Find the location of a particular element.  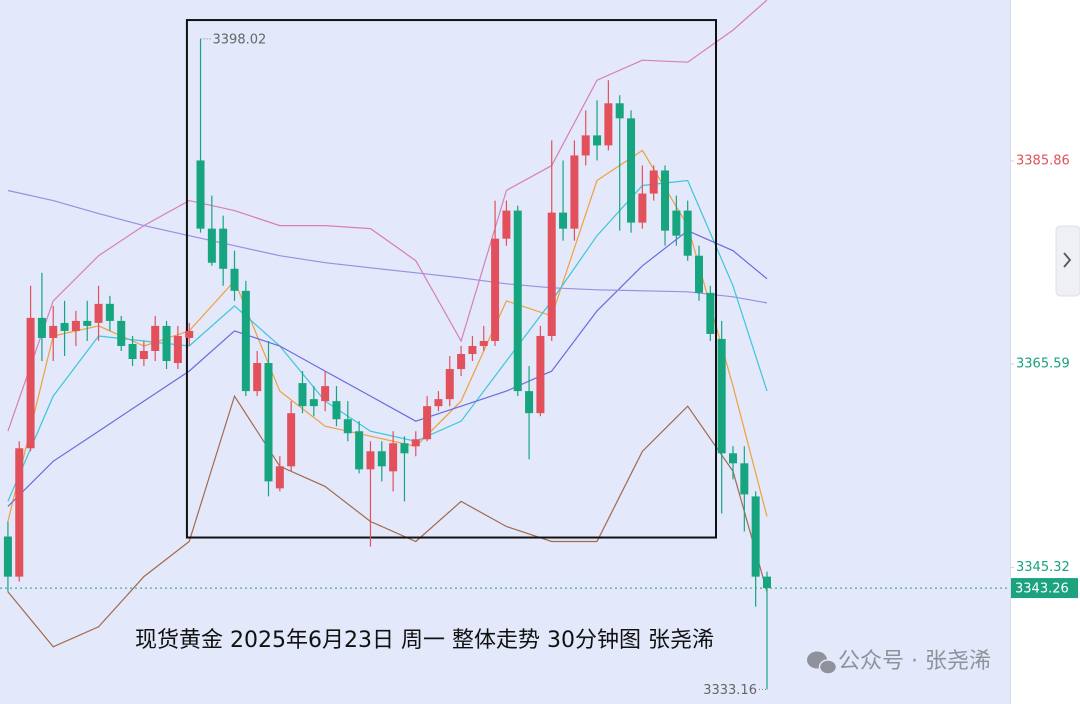

last-price-label: 3343.26 is located at coordinates (1042, 589).